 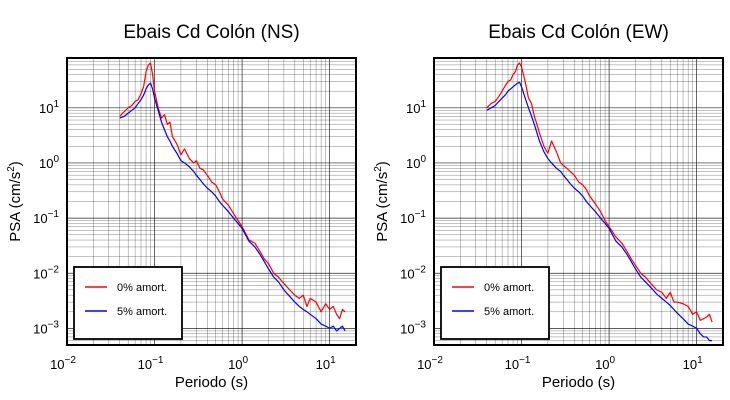 What do you see at coordinates (578, 32) in the screenshot?
I see `chart-title: Ebais Cd Colón (EW)` at bounding box center [578, 32].